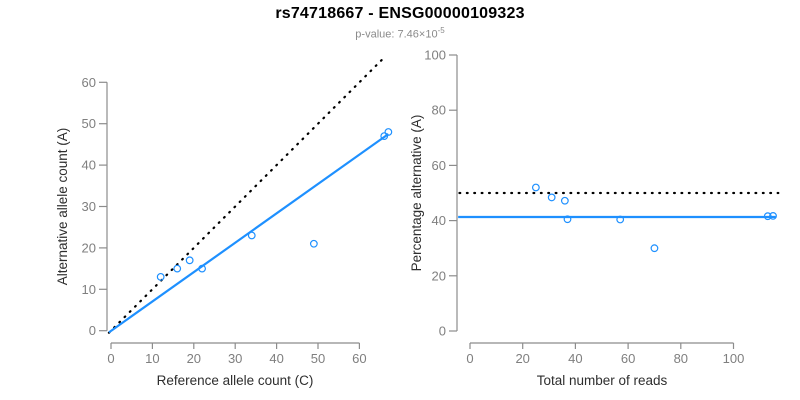 Image resolution: width=800 pixels, height=400 pixels. Describe the element at coordinates (400, 13) in the screenshot. I see `figure-title: rs74718667 - ENSG00000109323` at that location.